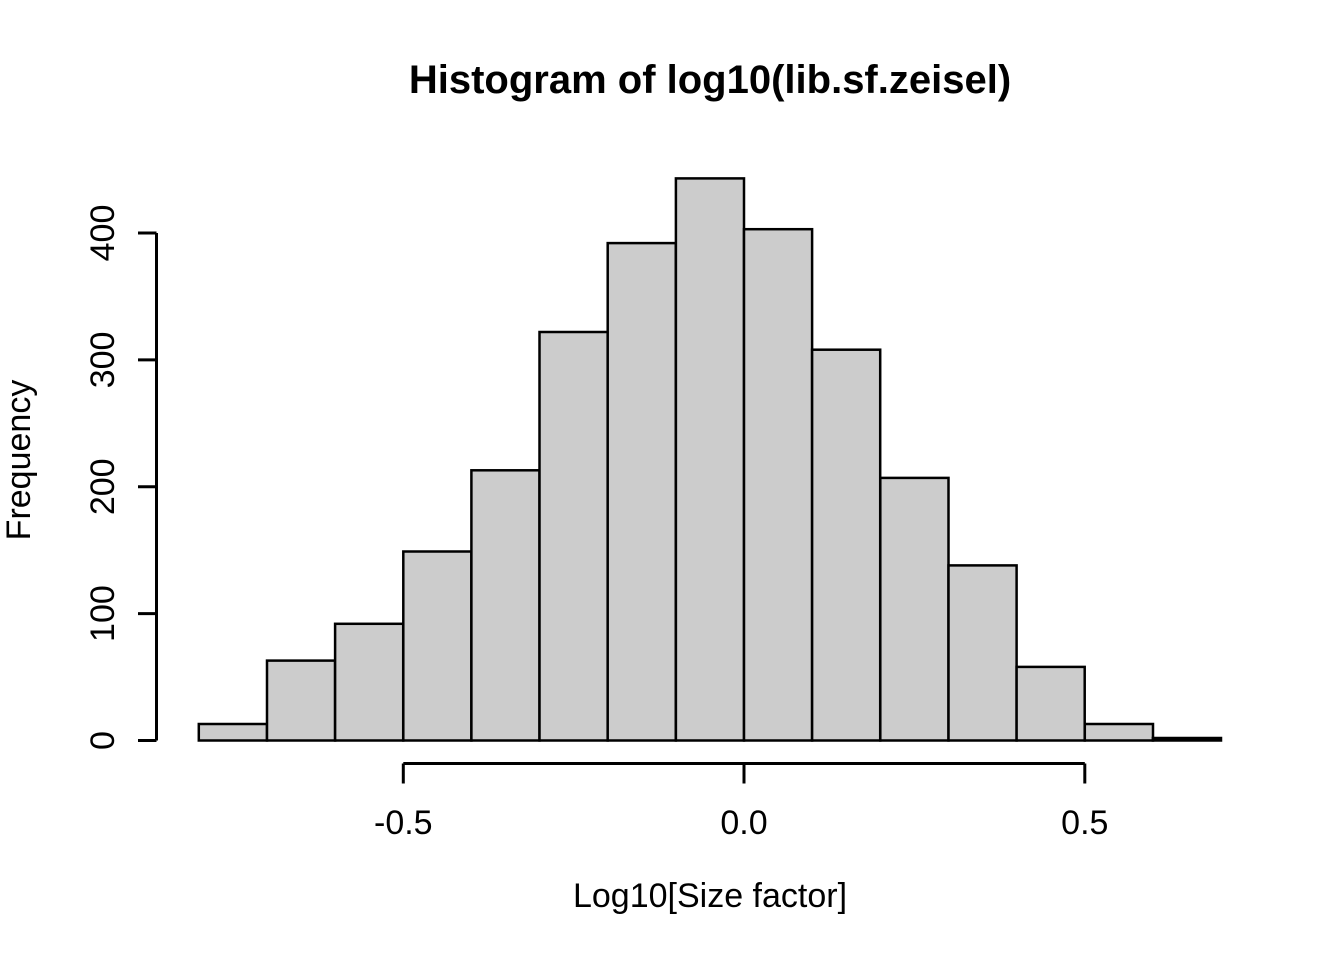 Image resolution: width=1344 pixels, height=965 pixels. I want to click on x-tick-label: 0.5, so click(1084, 823).